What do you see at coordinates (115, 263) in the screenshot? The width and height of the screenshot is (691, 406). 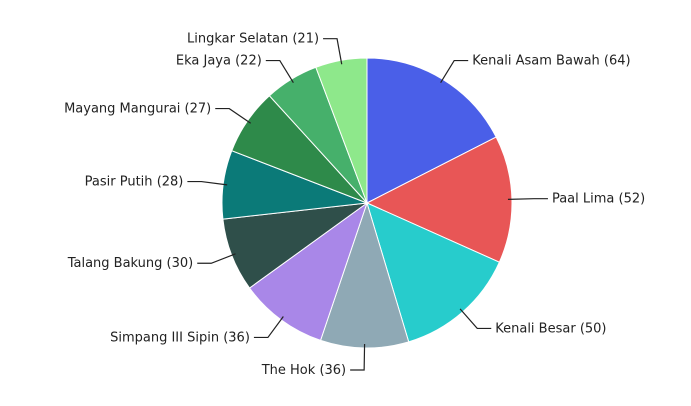 I see `category-name: Talang Bakung` at bounding box center [115, 263].